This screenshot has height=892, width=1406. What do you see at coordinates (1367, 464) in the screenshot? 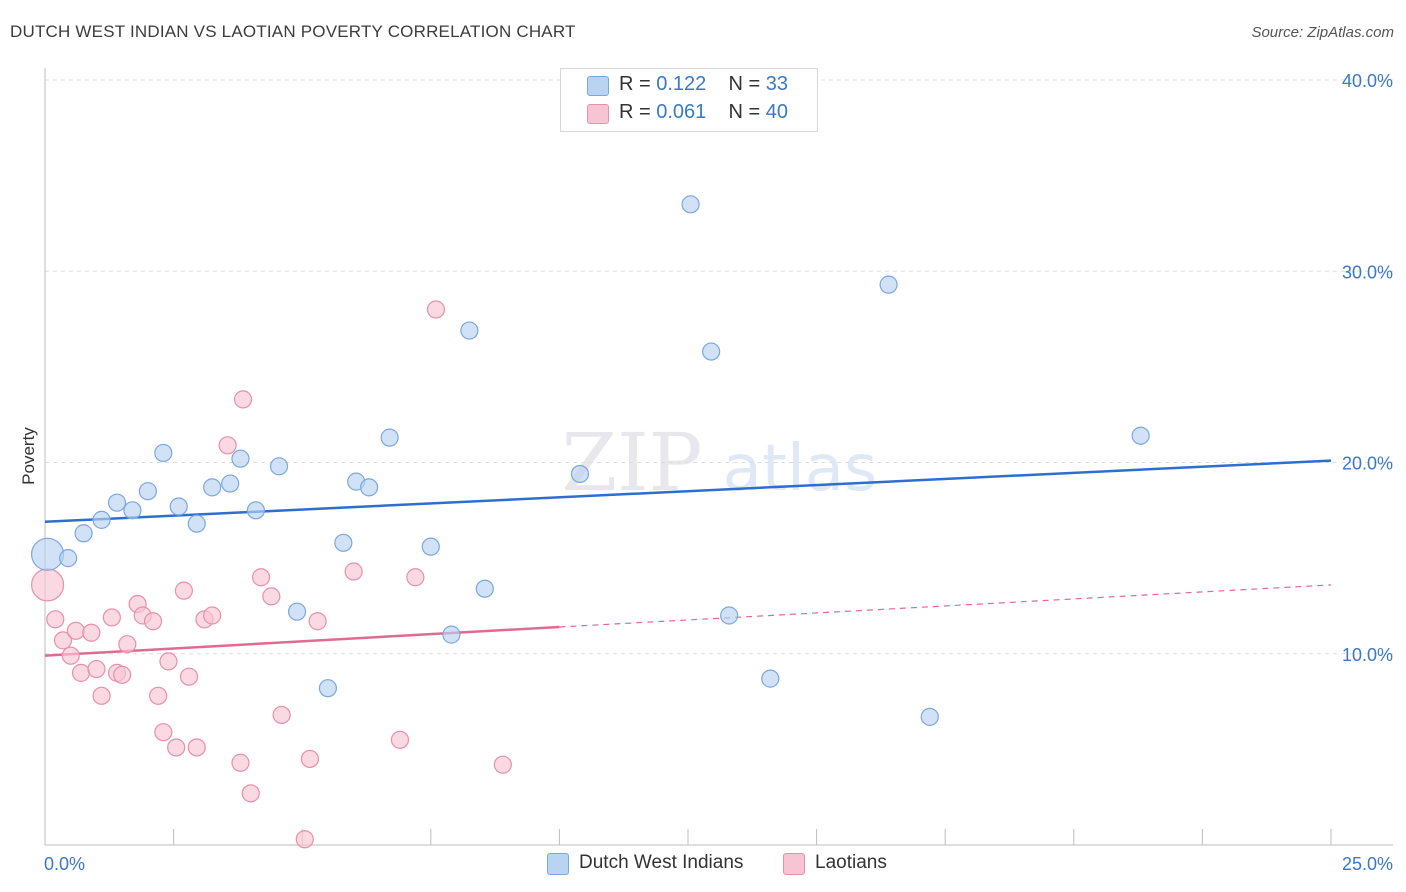
I see `y-tick-label: 20.0%` at bounding box center [1367, 464].